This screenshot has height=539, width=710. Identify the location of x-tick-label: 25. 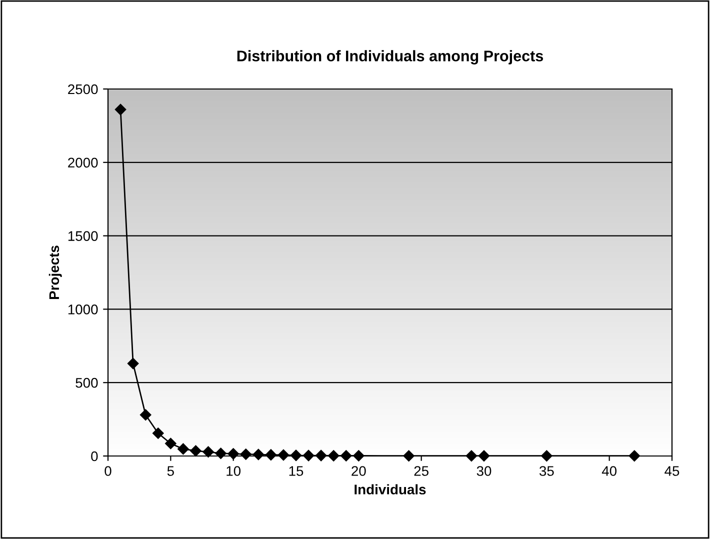
(421, 471).